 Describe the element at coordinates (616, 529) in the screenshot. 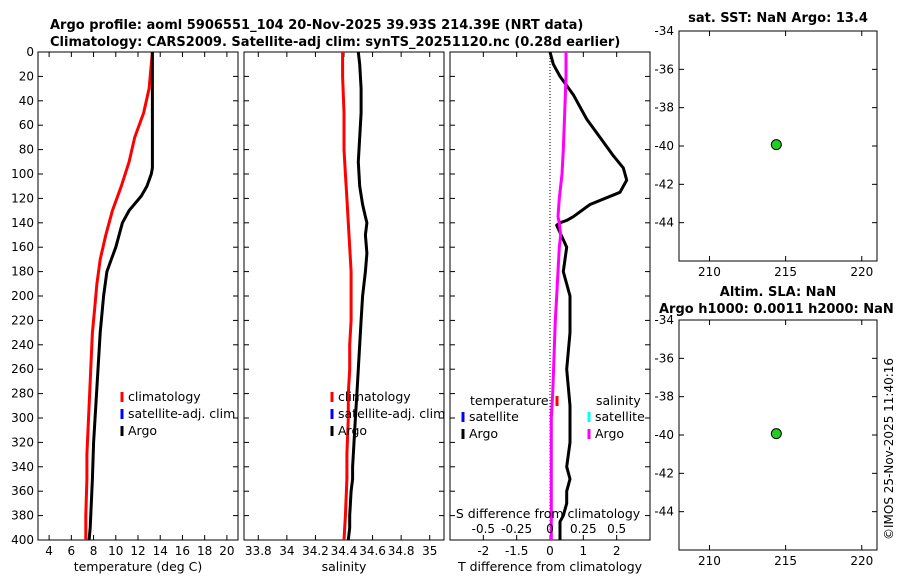

I see `difference-s-tick-label: 0.5` at that location.